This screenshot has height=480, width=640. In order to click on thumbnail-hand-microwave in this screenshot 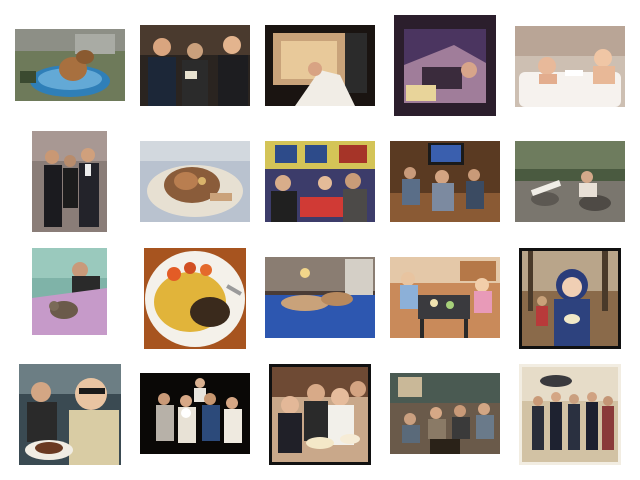, I will do `click(320, 65)`.